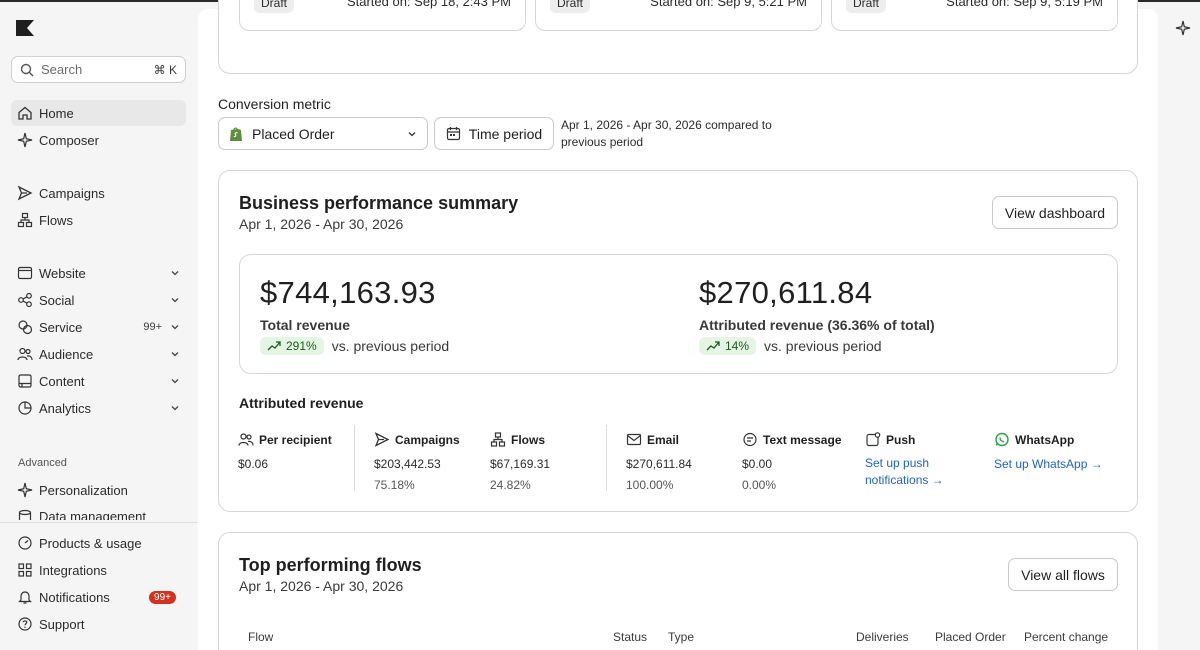  What do you see at coordinates (1041, 464) in the screenshot?
I see `link-text: Set up WhatsApp` at bounding box center [1041, 464].